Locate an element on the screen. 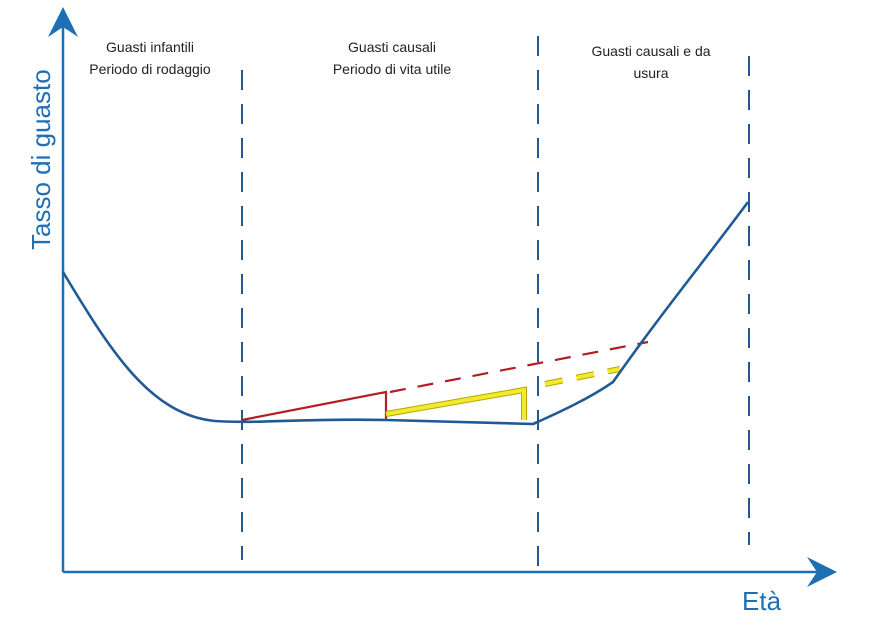 The image size is (870, 636). region-1-line2: Periodo di rodaggio is located at coordinates (150, 69).